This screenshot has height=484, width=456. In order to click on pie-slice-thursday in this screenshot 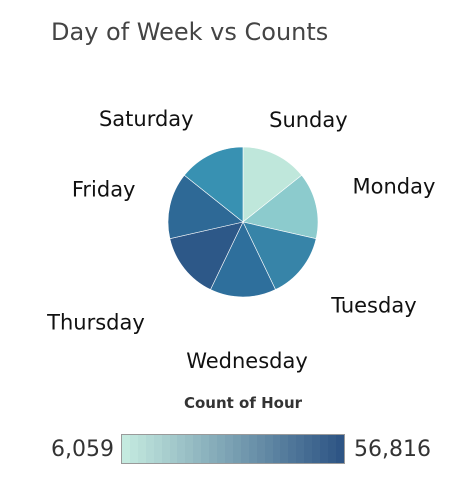, I will do `click(206, 255)`.